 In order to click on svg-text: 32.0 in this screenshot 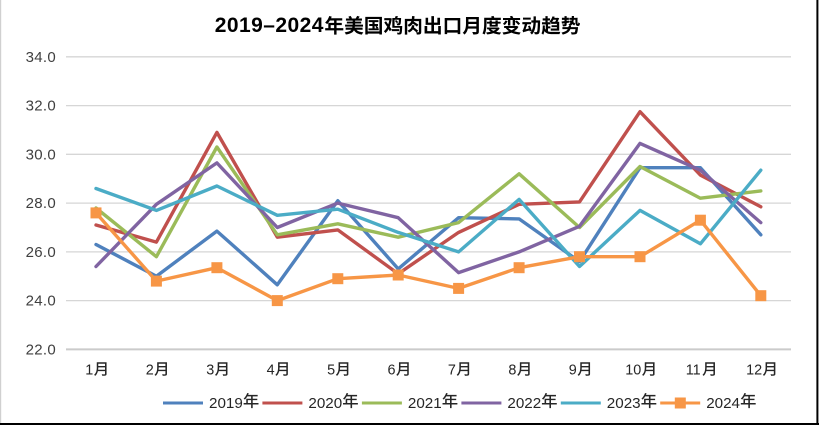, I will do `click(41, 106)`.